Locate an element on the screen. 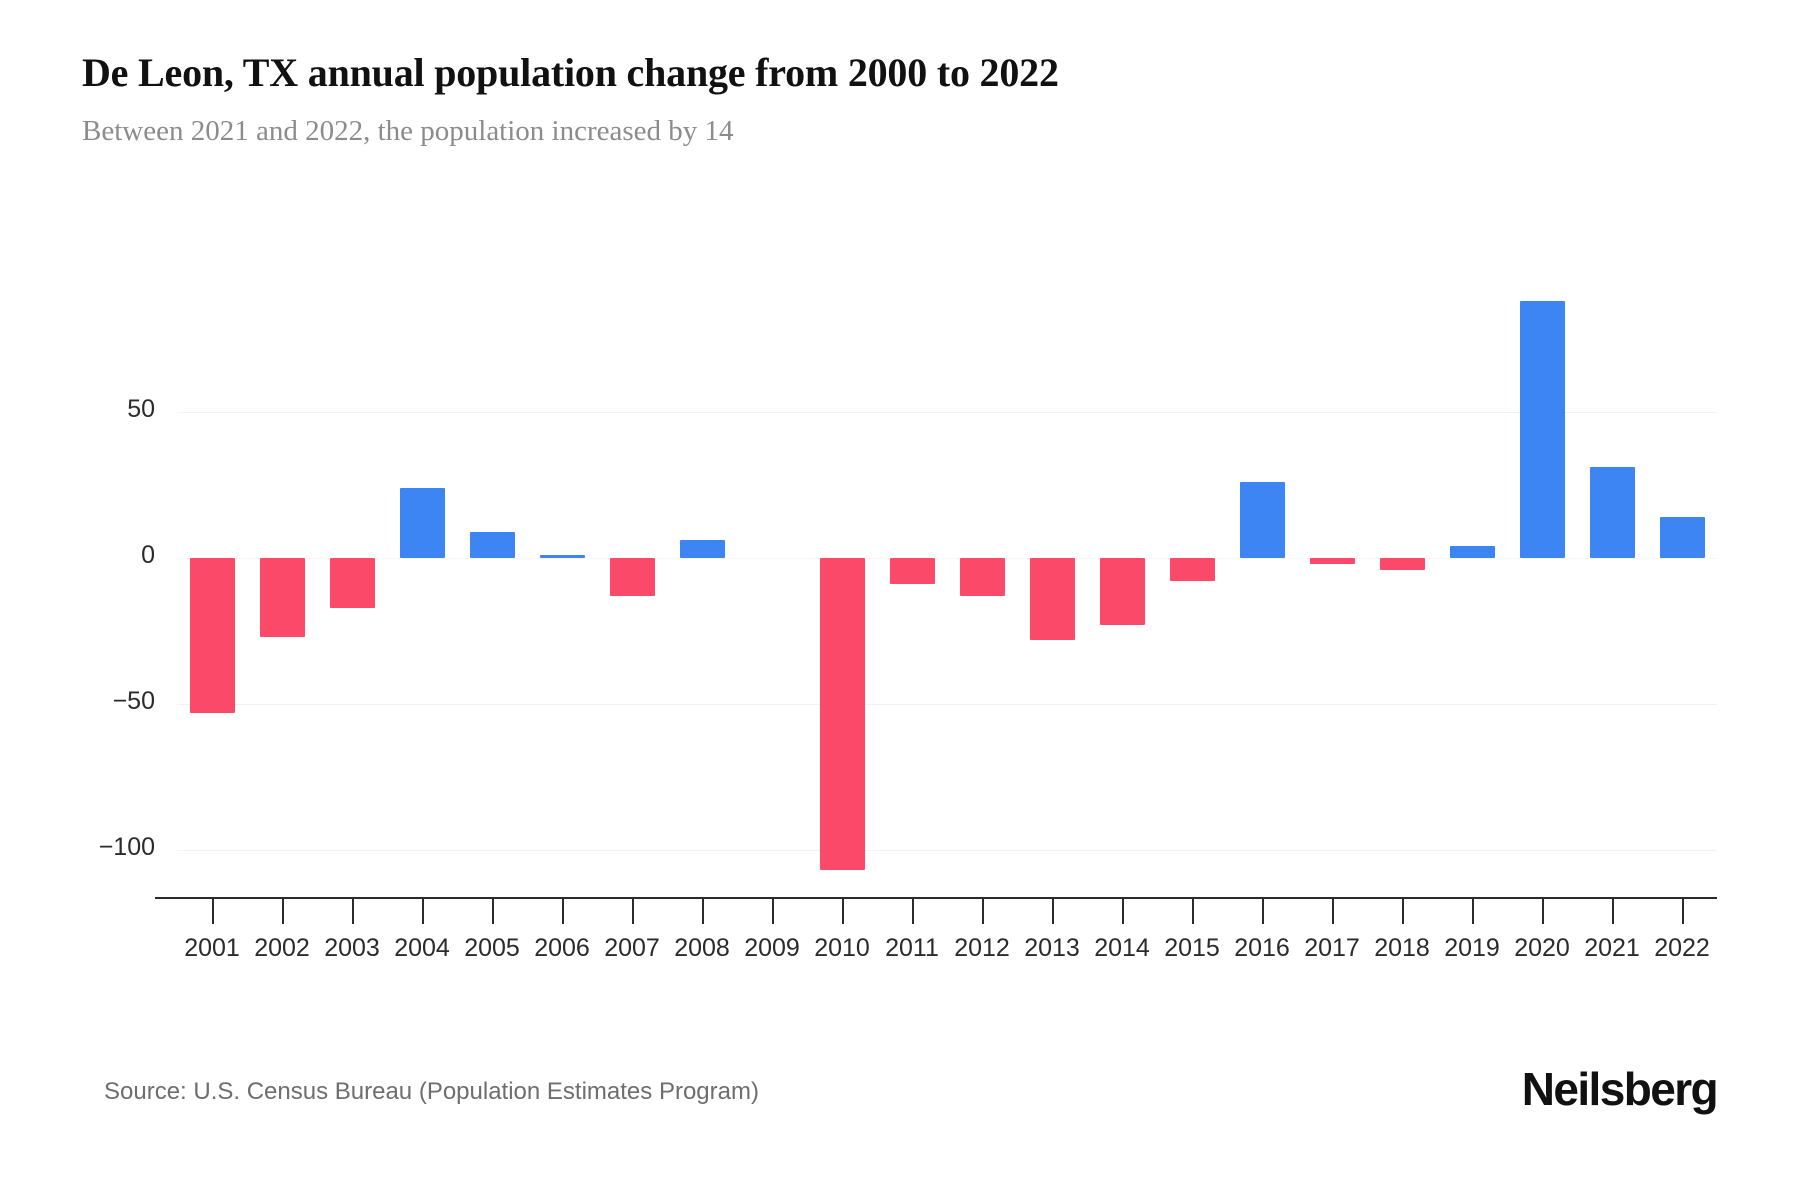 The image size is (1800, 1200). x-tick-label-2022: 2022 is located at coordinates (1682, 948).